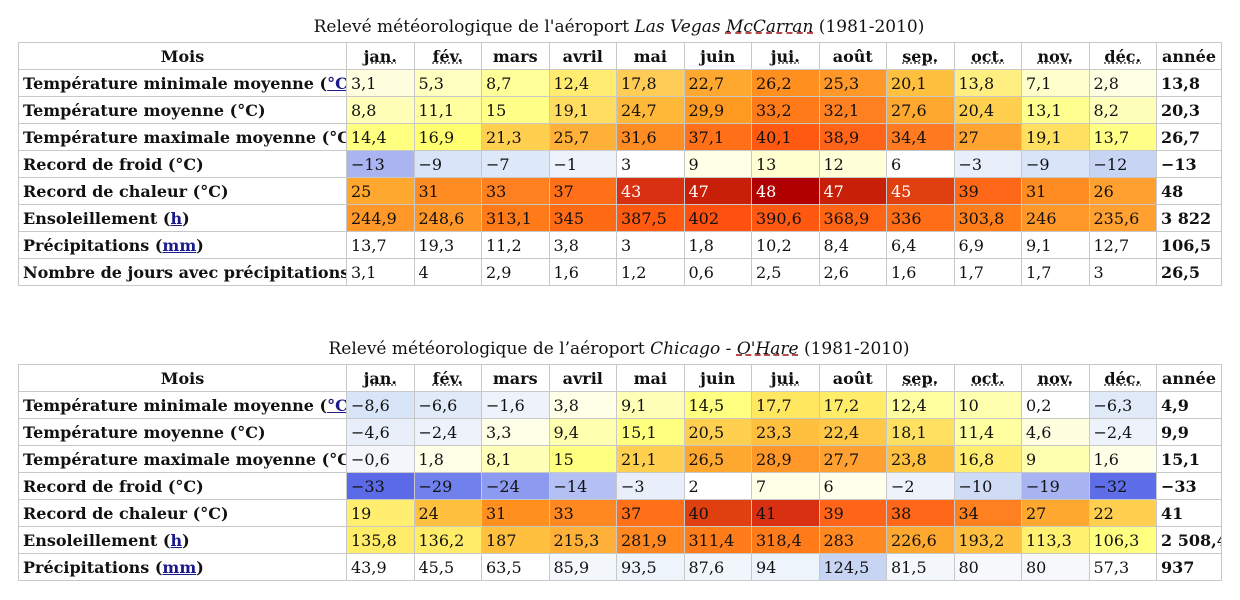 The width and height of the screenshot is (1240, 600). Describe the element at coordinates (144, 432) in the screenshot. I see `row-label-text: Température moyenne (°C)` at that location.